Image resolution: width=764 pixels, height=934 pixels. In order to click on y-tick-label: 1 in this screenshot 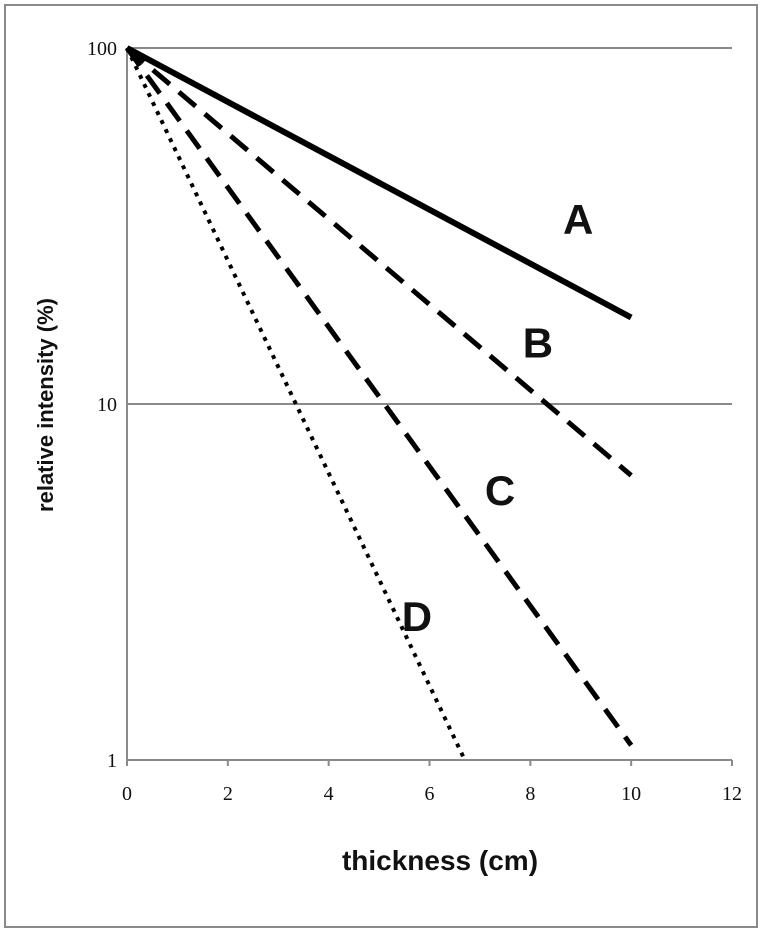, I will do `click(112, 761)`.